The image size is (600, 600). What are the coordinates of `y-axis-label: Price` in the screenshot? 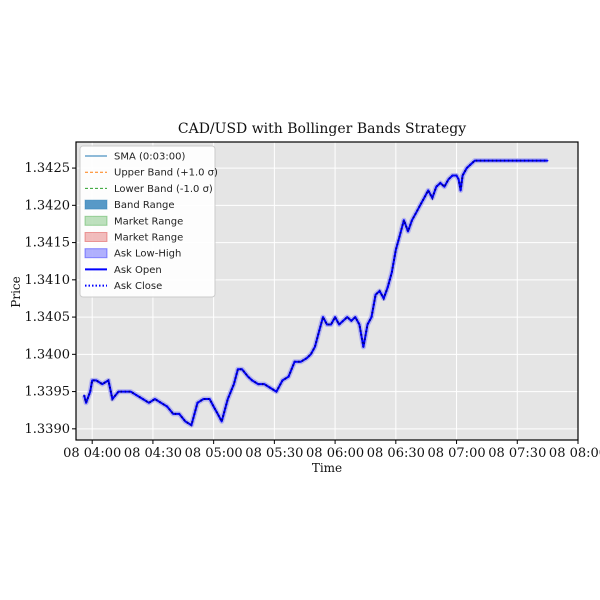 It's located at (16, 291).